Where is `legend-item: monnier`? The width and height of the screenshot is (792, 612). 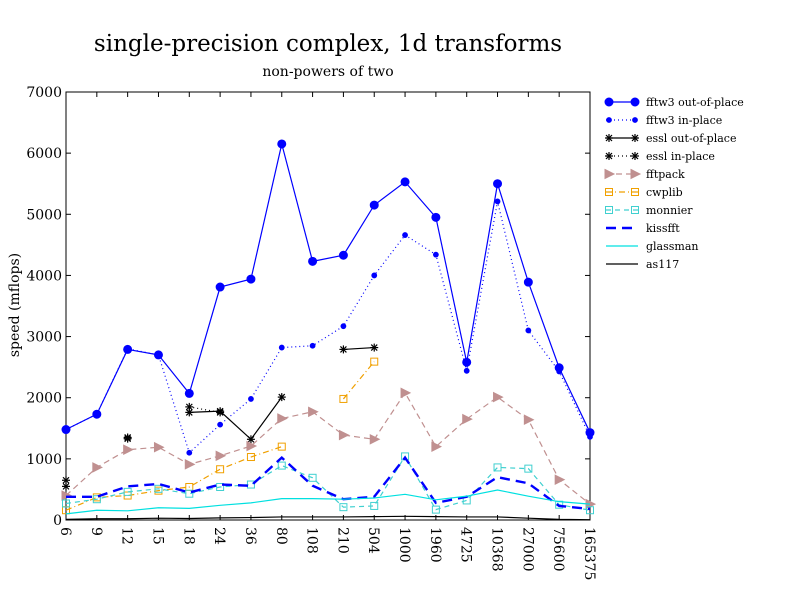 legend-item: monnier is located at coordinates (649, 210).